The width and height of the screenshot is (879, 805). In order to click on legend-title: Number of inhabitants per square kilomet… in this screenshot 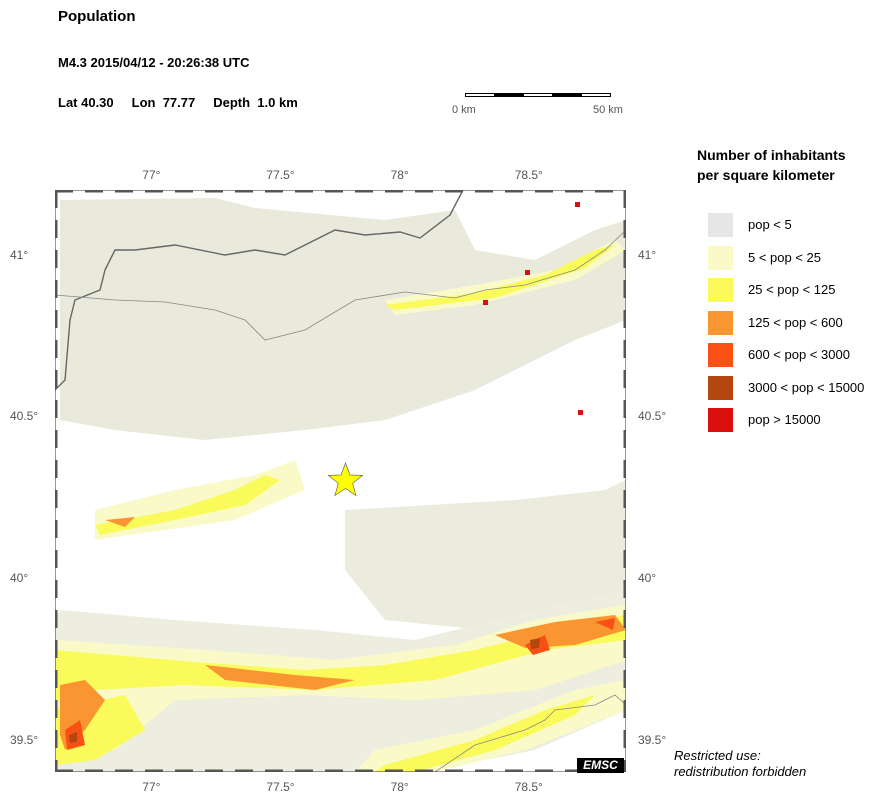, I will do `click(771, 165)`.